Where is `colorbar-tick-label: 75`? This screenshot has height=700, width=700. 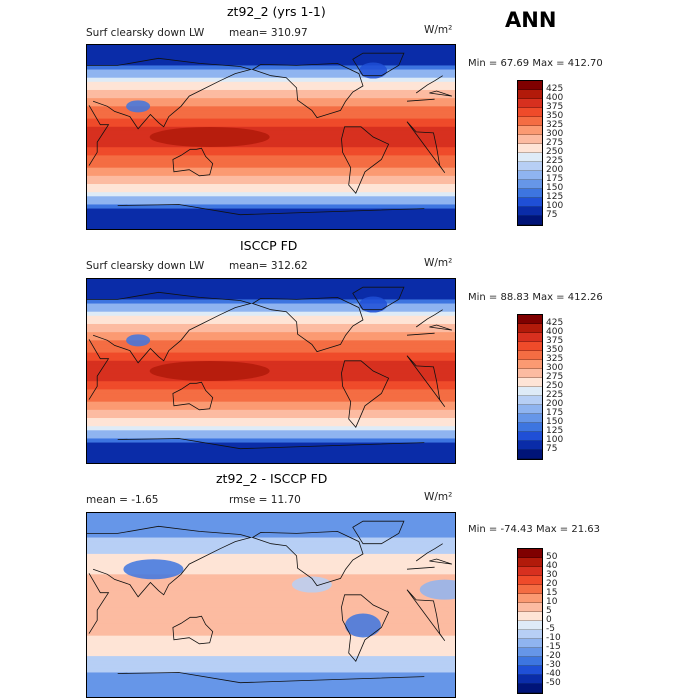
colorbar-tick-label: 75 is located at coordinates (552, 448).